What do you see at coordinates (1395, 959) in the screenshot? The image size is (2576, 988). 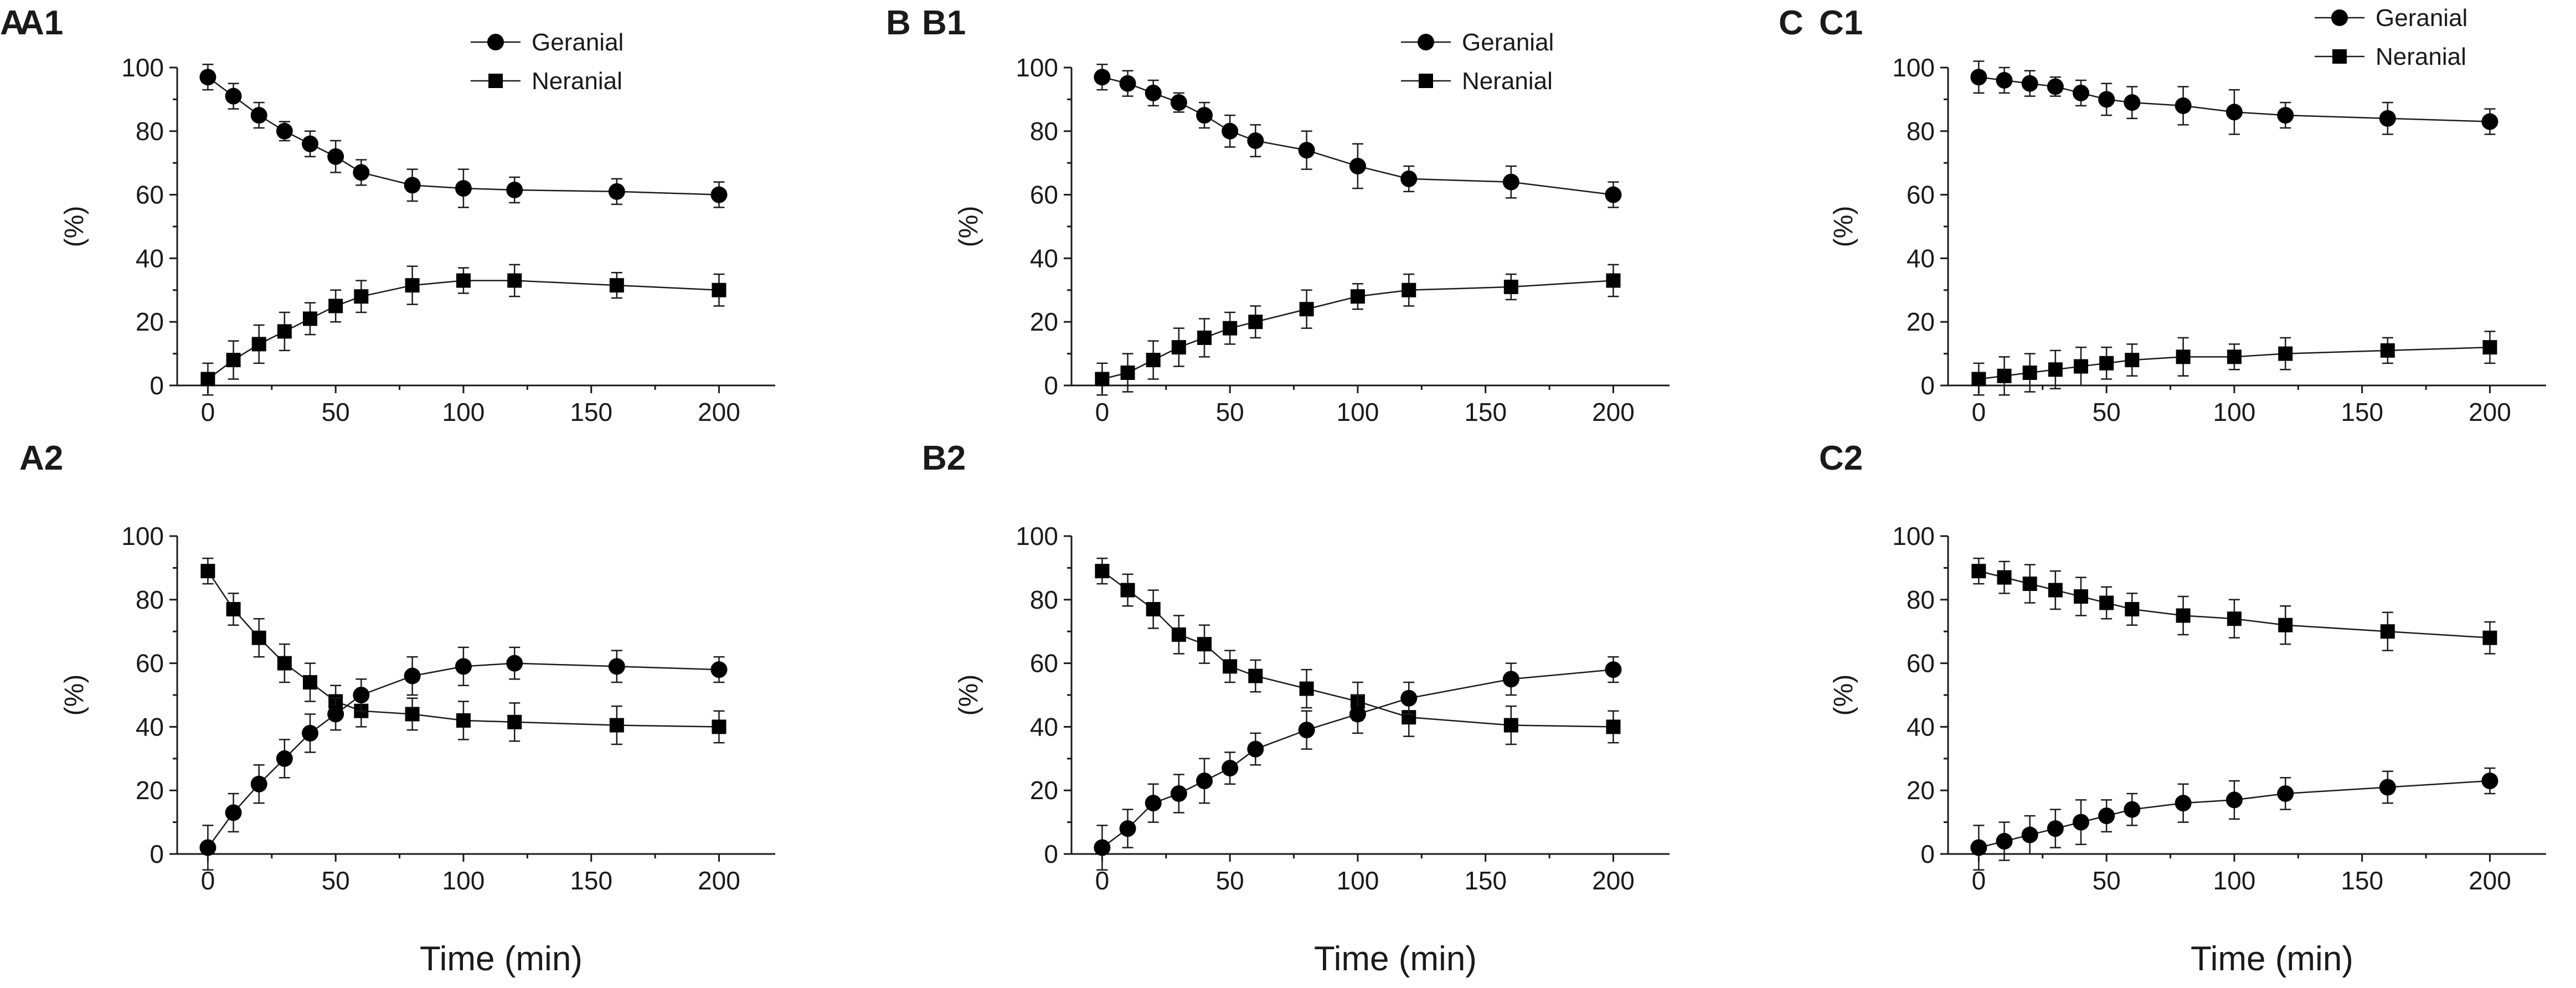 I see `x-axis-label-b: Time (min)` at bounding box center [1395, 959].